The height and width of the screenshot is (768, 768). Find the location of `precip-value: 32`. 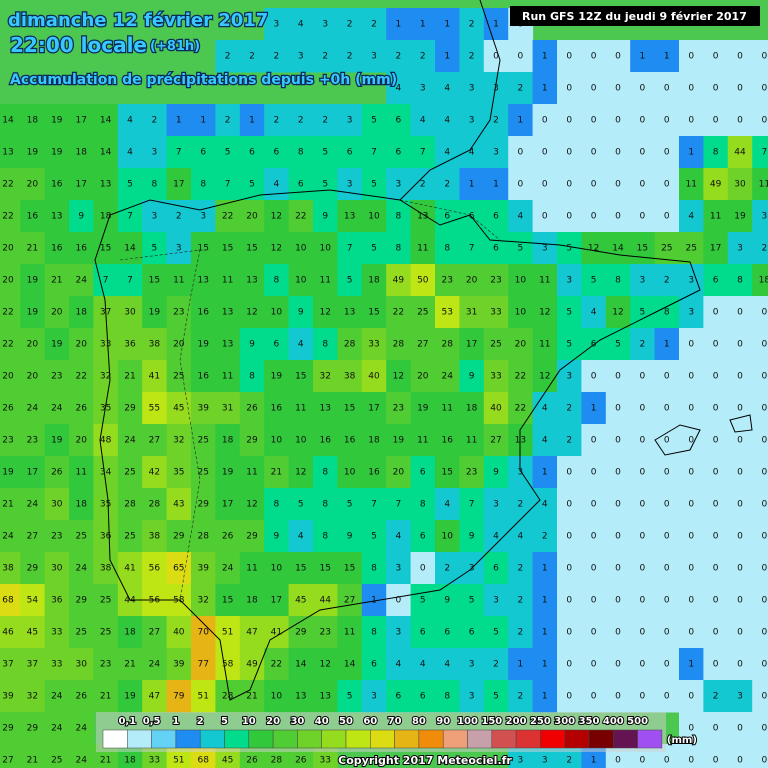

precip-value: 32 is located at coordinates (324, 377).